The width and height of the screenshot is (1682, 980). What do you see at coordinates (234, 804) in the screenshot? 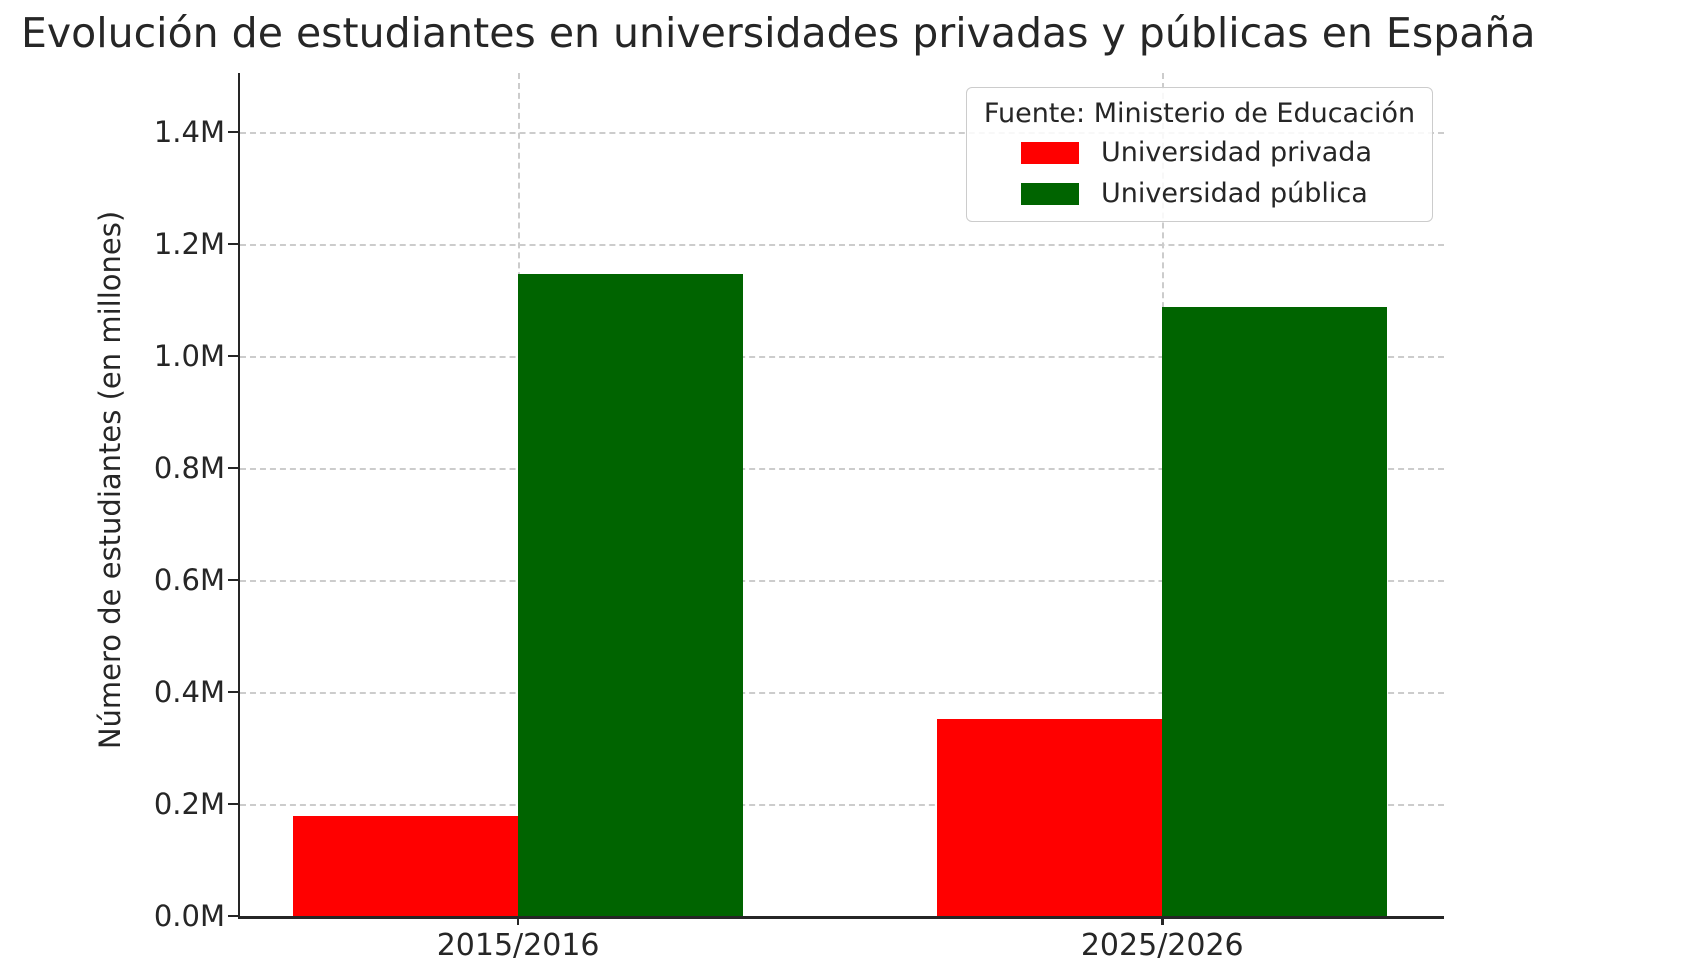
I see `y-tick-mark-0.2M` at bounding box center [234, 804].